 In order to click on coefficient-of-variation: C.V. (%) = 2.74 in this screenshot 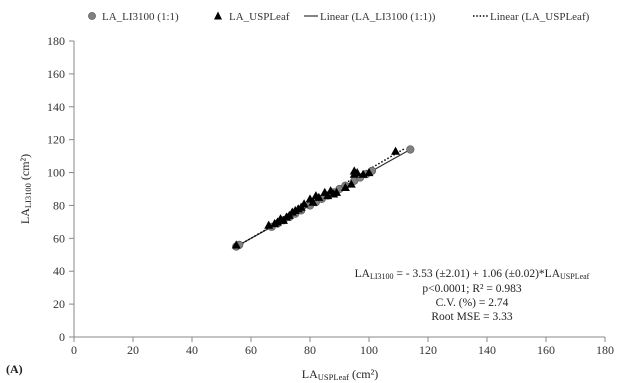, I will do `click(472, 303)`.